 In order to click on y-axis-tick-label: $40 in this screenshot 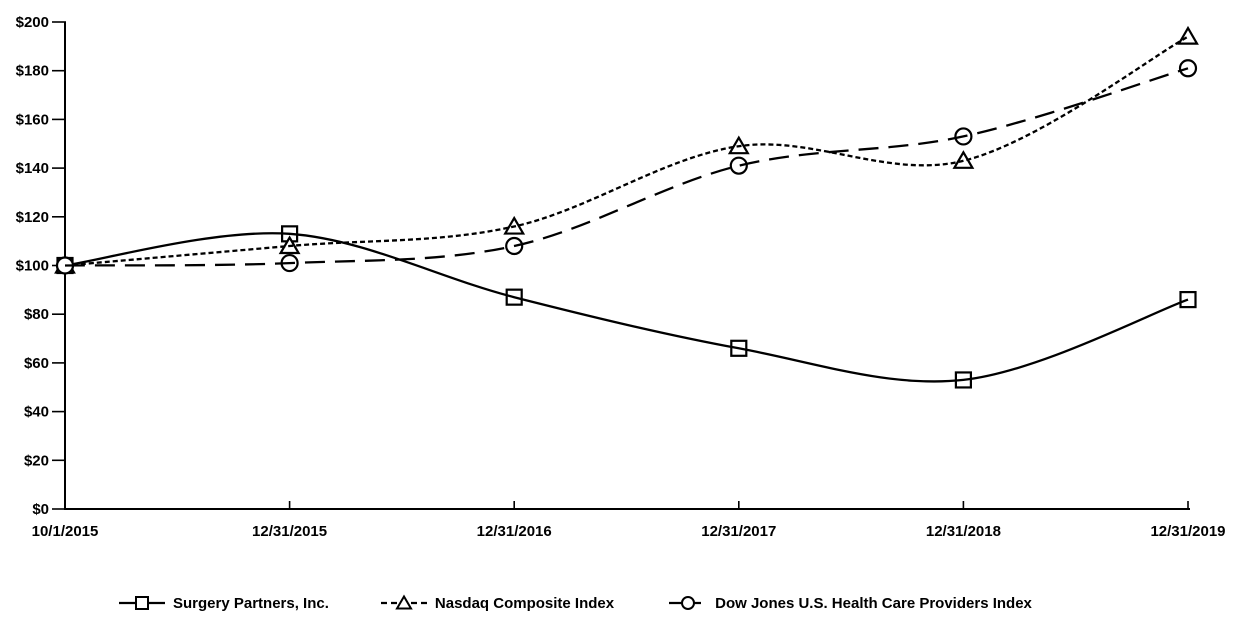, I will do `click(36, 412)`.